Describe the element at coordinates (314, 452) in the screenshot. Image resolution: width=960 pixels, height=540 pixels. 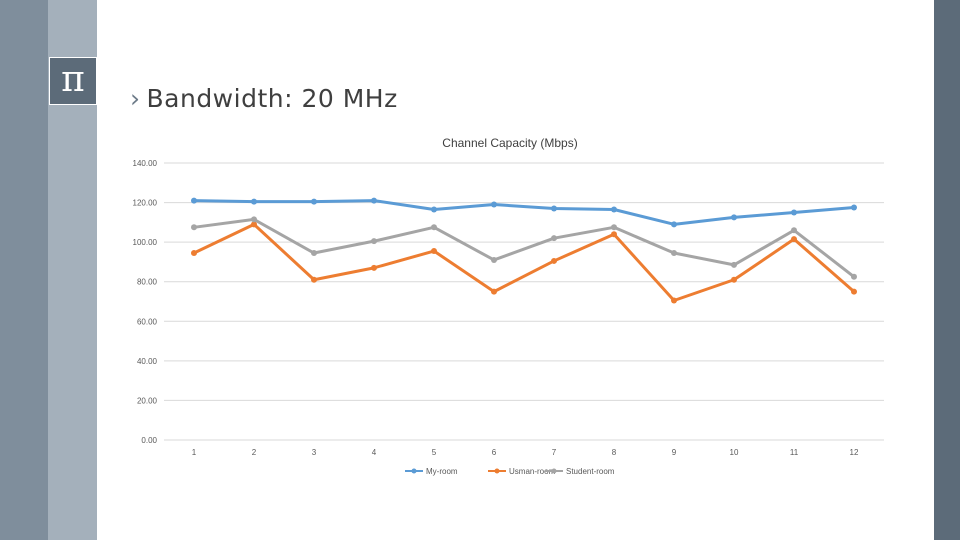
I see `x-tick-label: 3` at that location.